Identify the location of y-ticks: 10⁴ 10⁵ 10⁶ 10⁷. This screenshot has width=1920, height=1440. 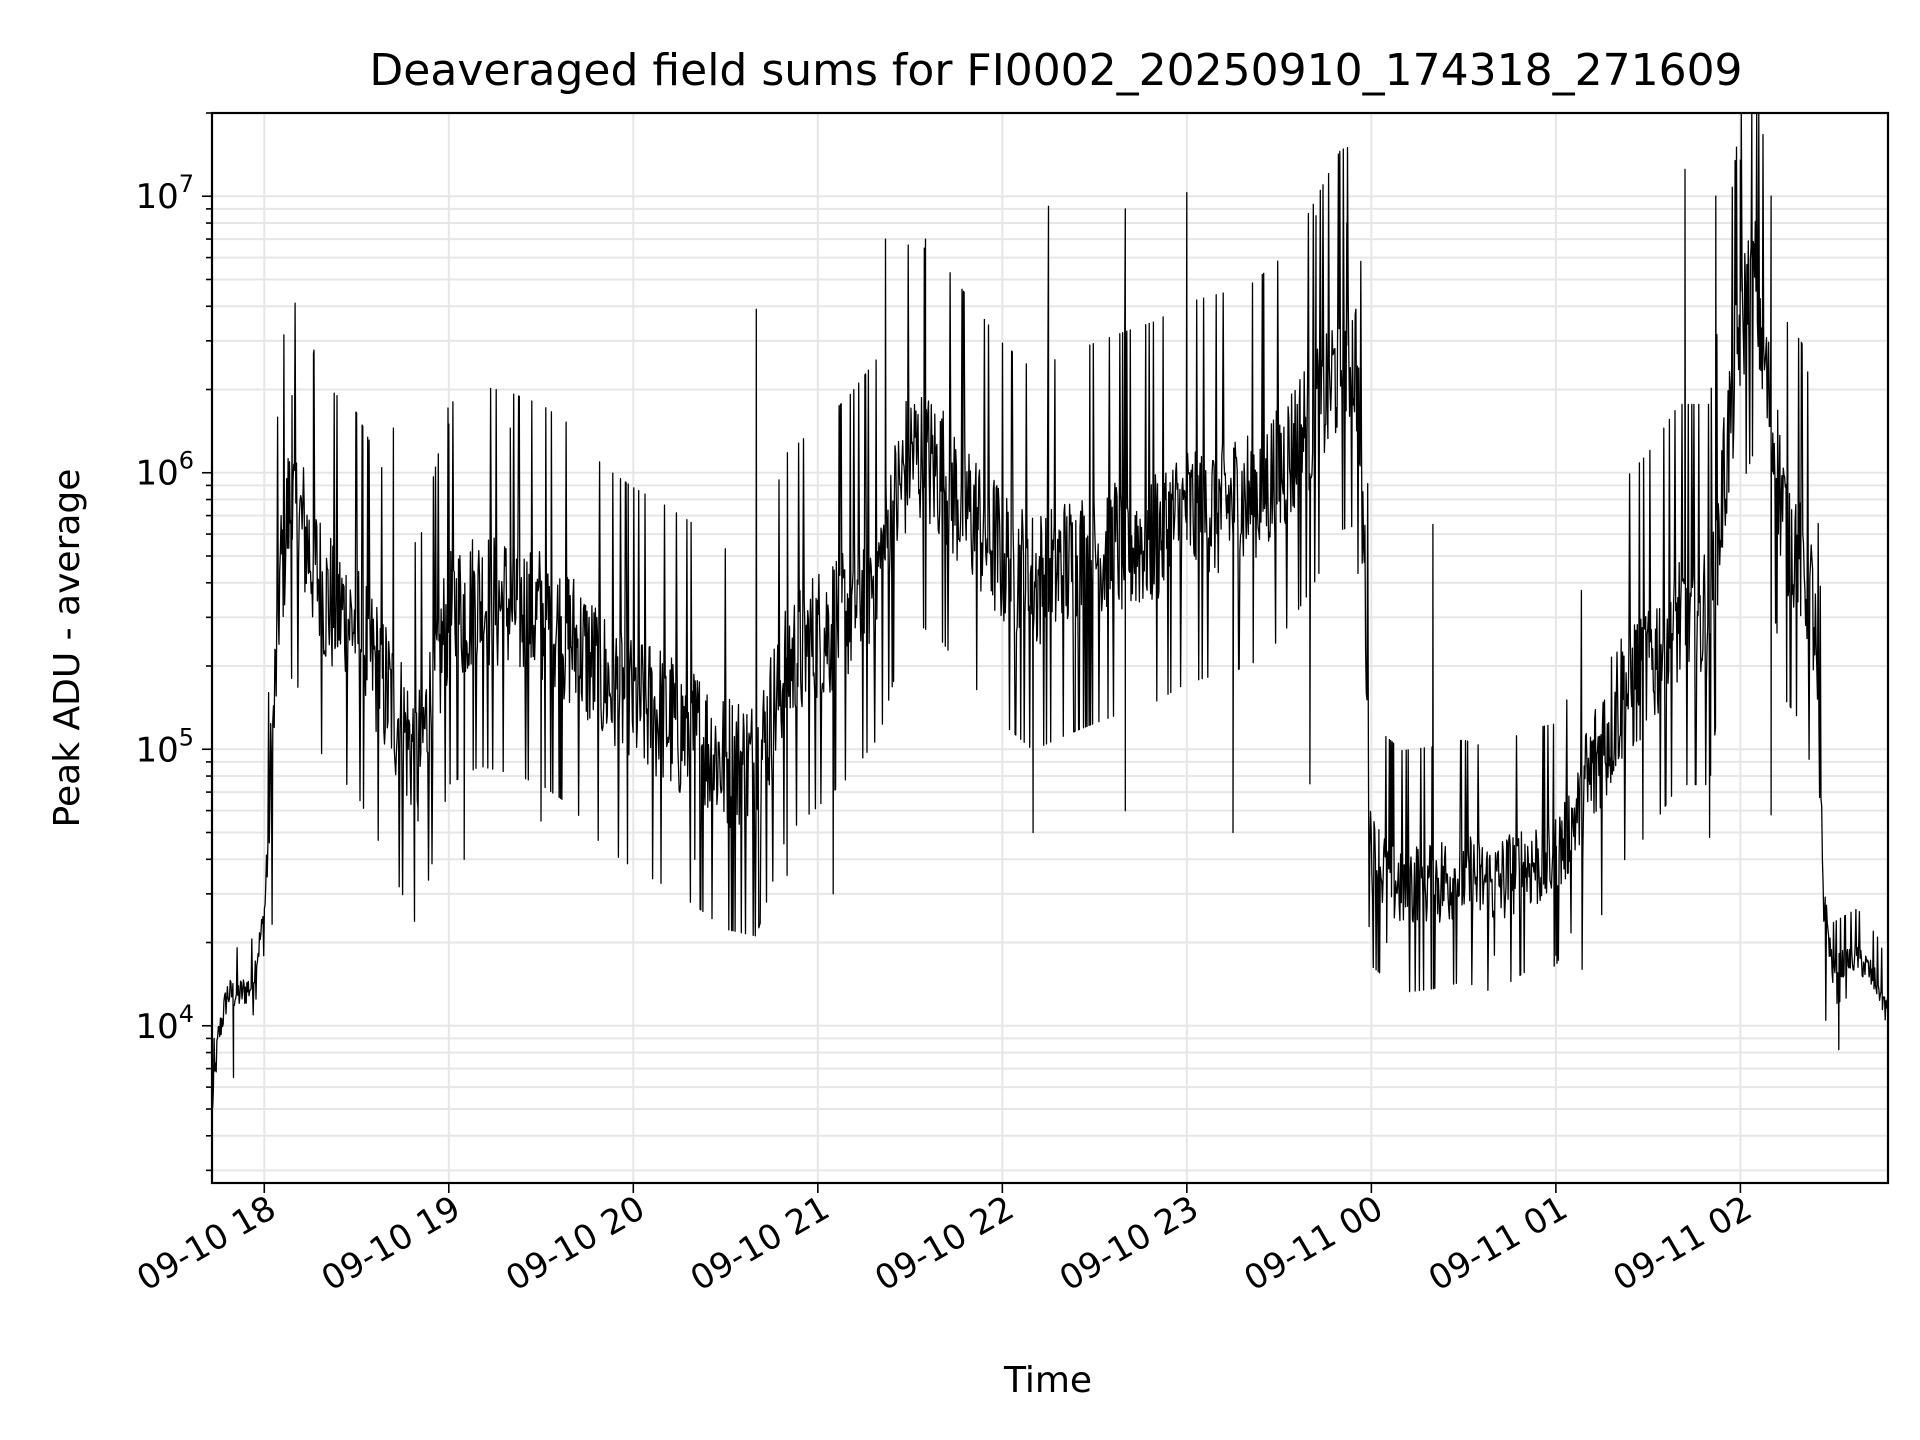
(173, 642).